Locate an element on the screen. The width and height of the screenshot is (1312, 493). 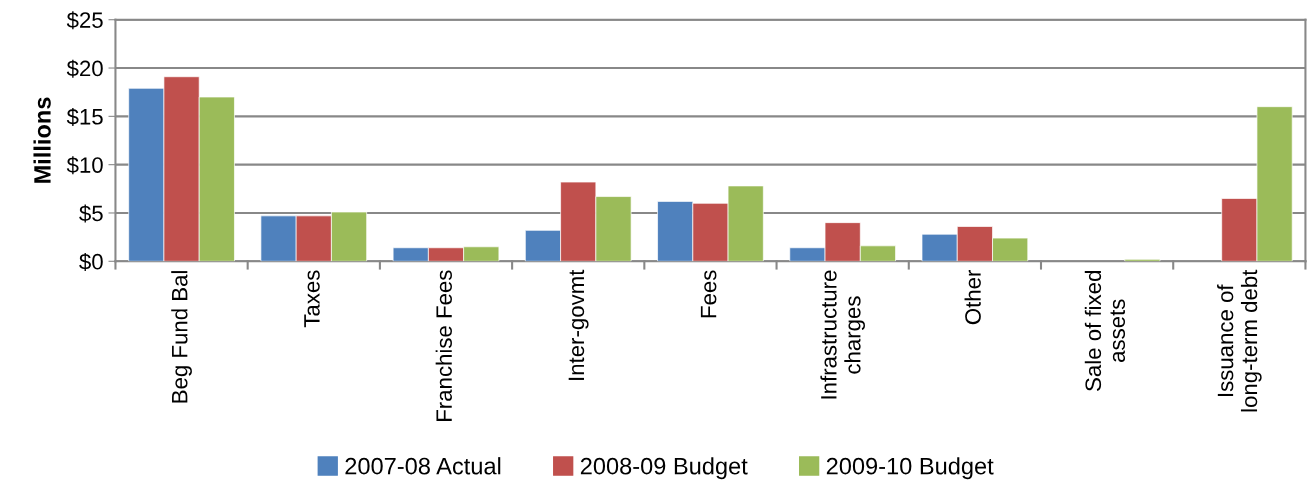
x-tick-label: Franchise Fees is located at coordinates (443, 345).